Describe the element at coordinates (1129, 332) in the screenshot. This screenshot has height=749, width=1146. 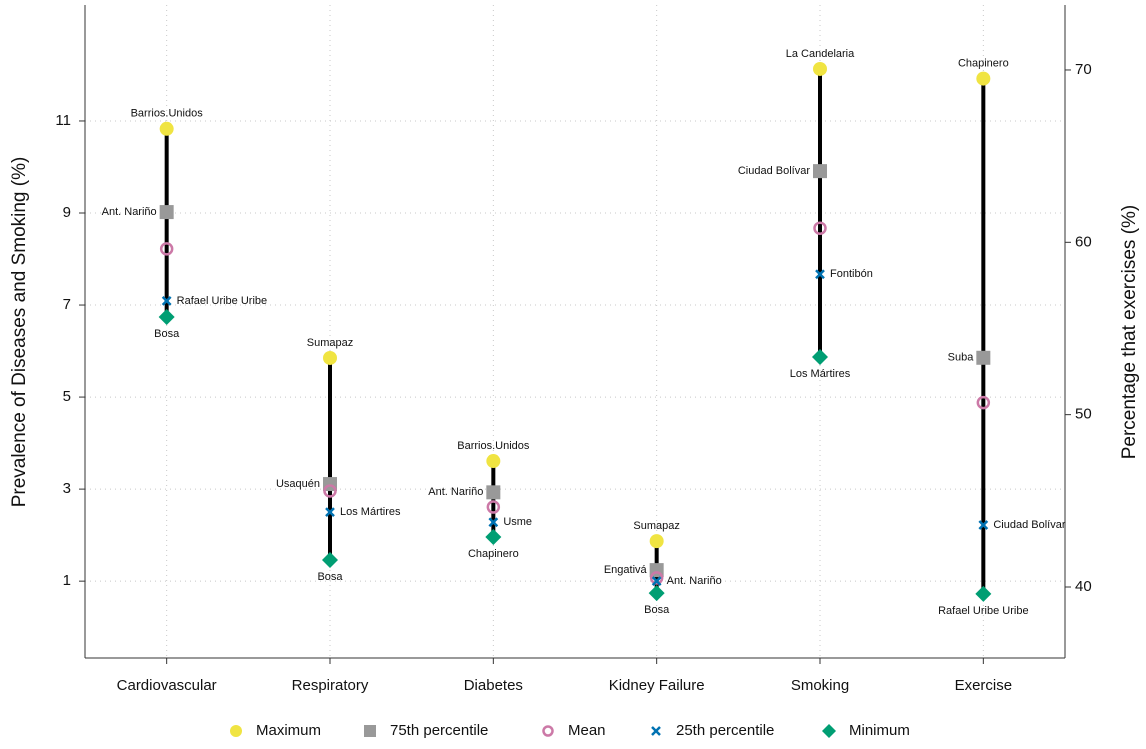
I see `y2-axis-title: Percentage that exercises (%)` at that location.